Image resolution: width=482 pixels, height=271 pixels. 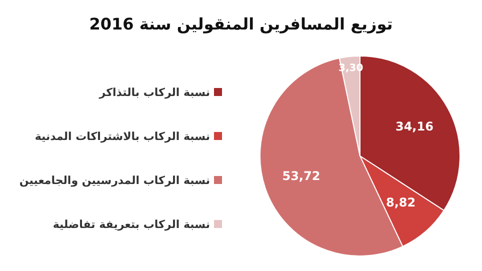 What do you see at coordinates (401, 203) in the screenshot?
I see `data-label: 8,82` at bounding box center [401, 203].